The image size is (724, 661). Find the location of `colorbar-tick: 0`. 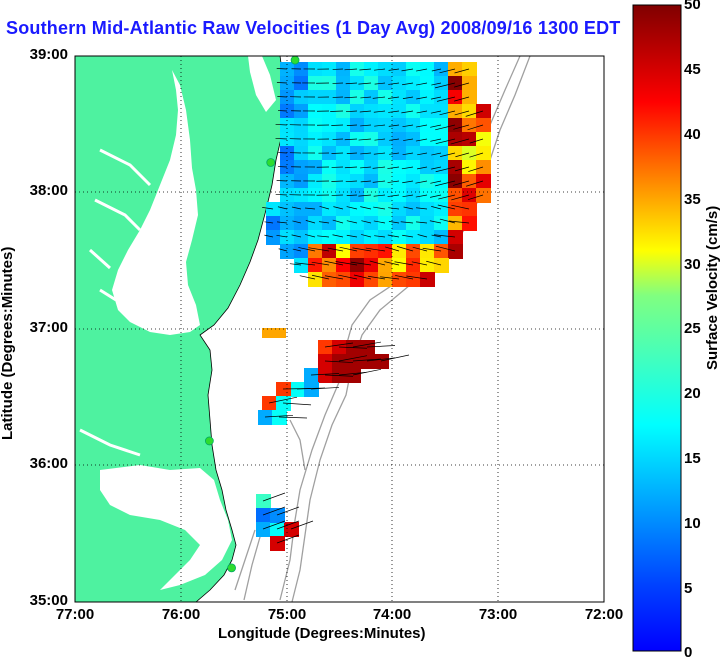

colorbar-tick: 0 is located at coordinates (688, 652).